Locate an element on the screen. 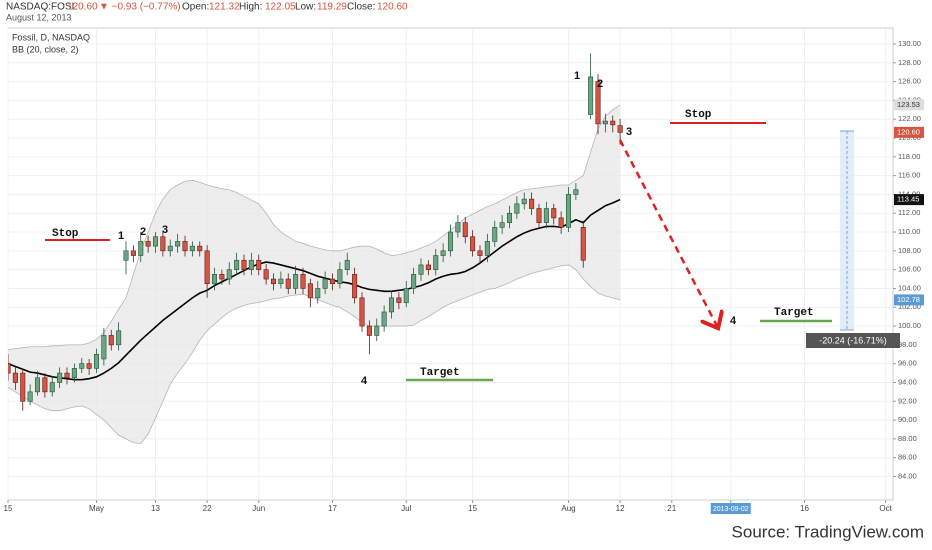 Image resolution: width=932 pixels, height=550 pixels. y-tick-label: 96.00 is located at coordinates (907, 363).